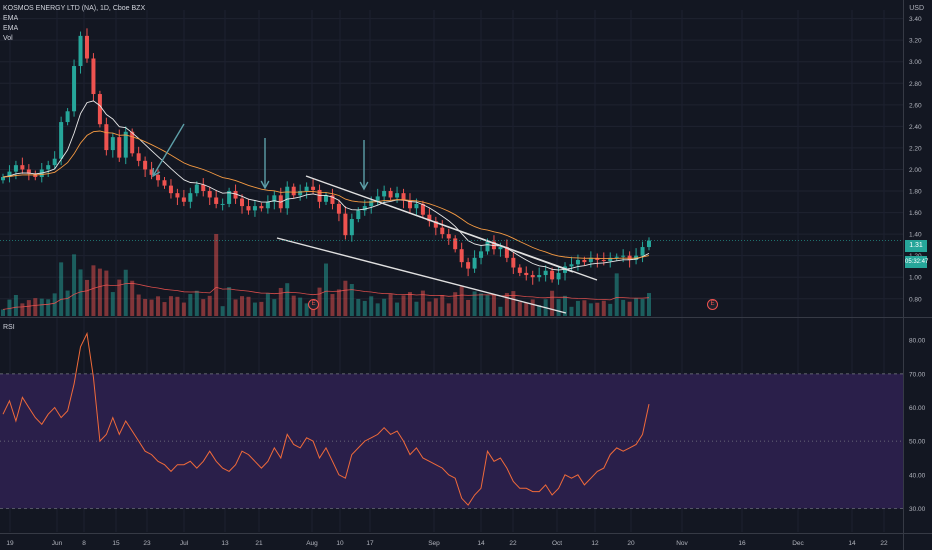 Image resolution: width=932 pixels, height=550 pixels. Describe the element at coordinates (915, 192) in the screenshot. I see `price-tick-label: 1.80` at that location.